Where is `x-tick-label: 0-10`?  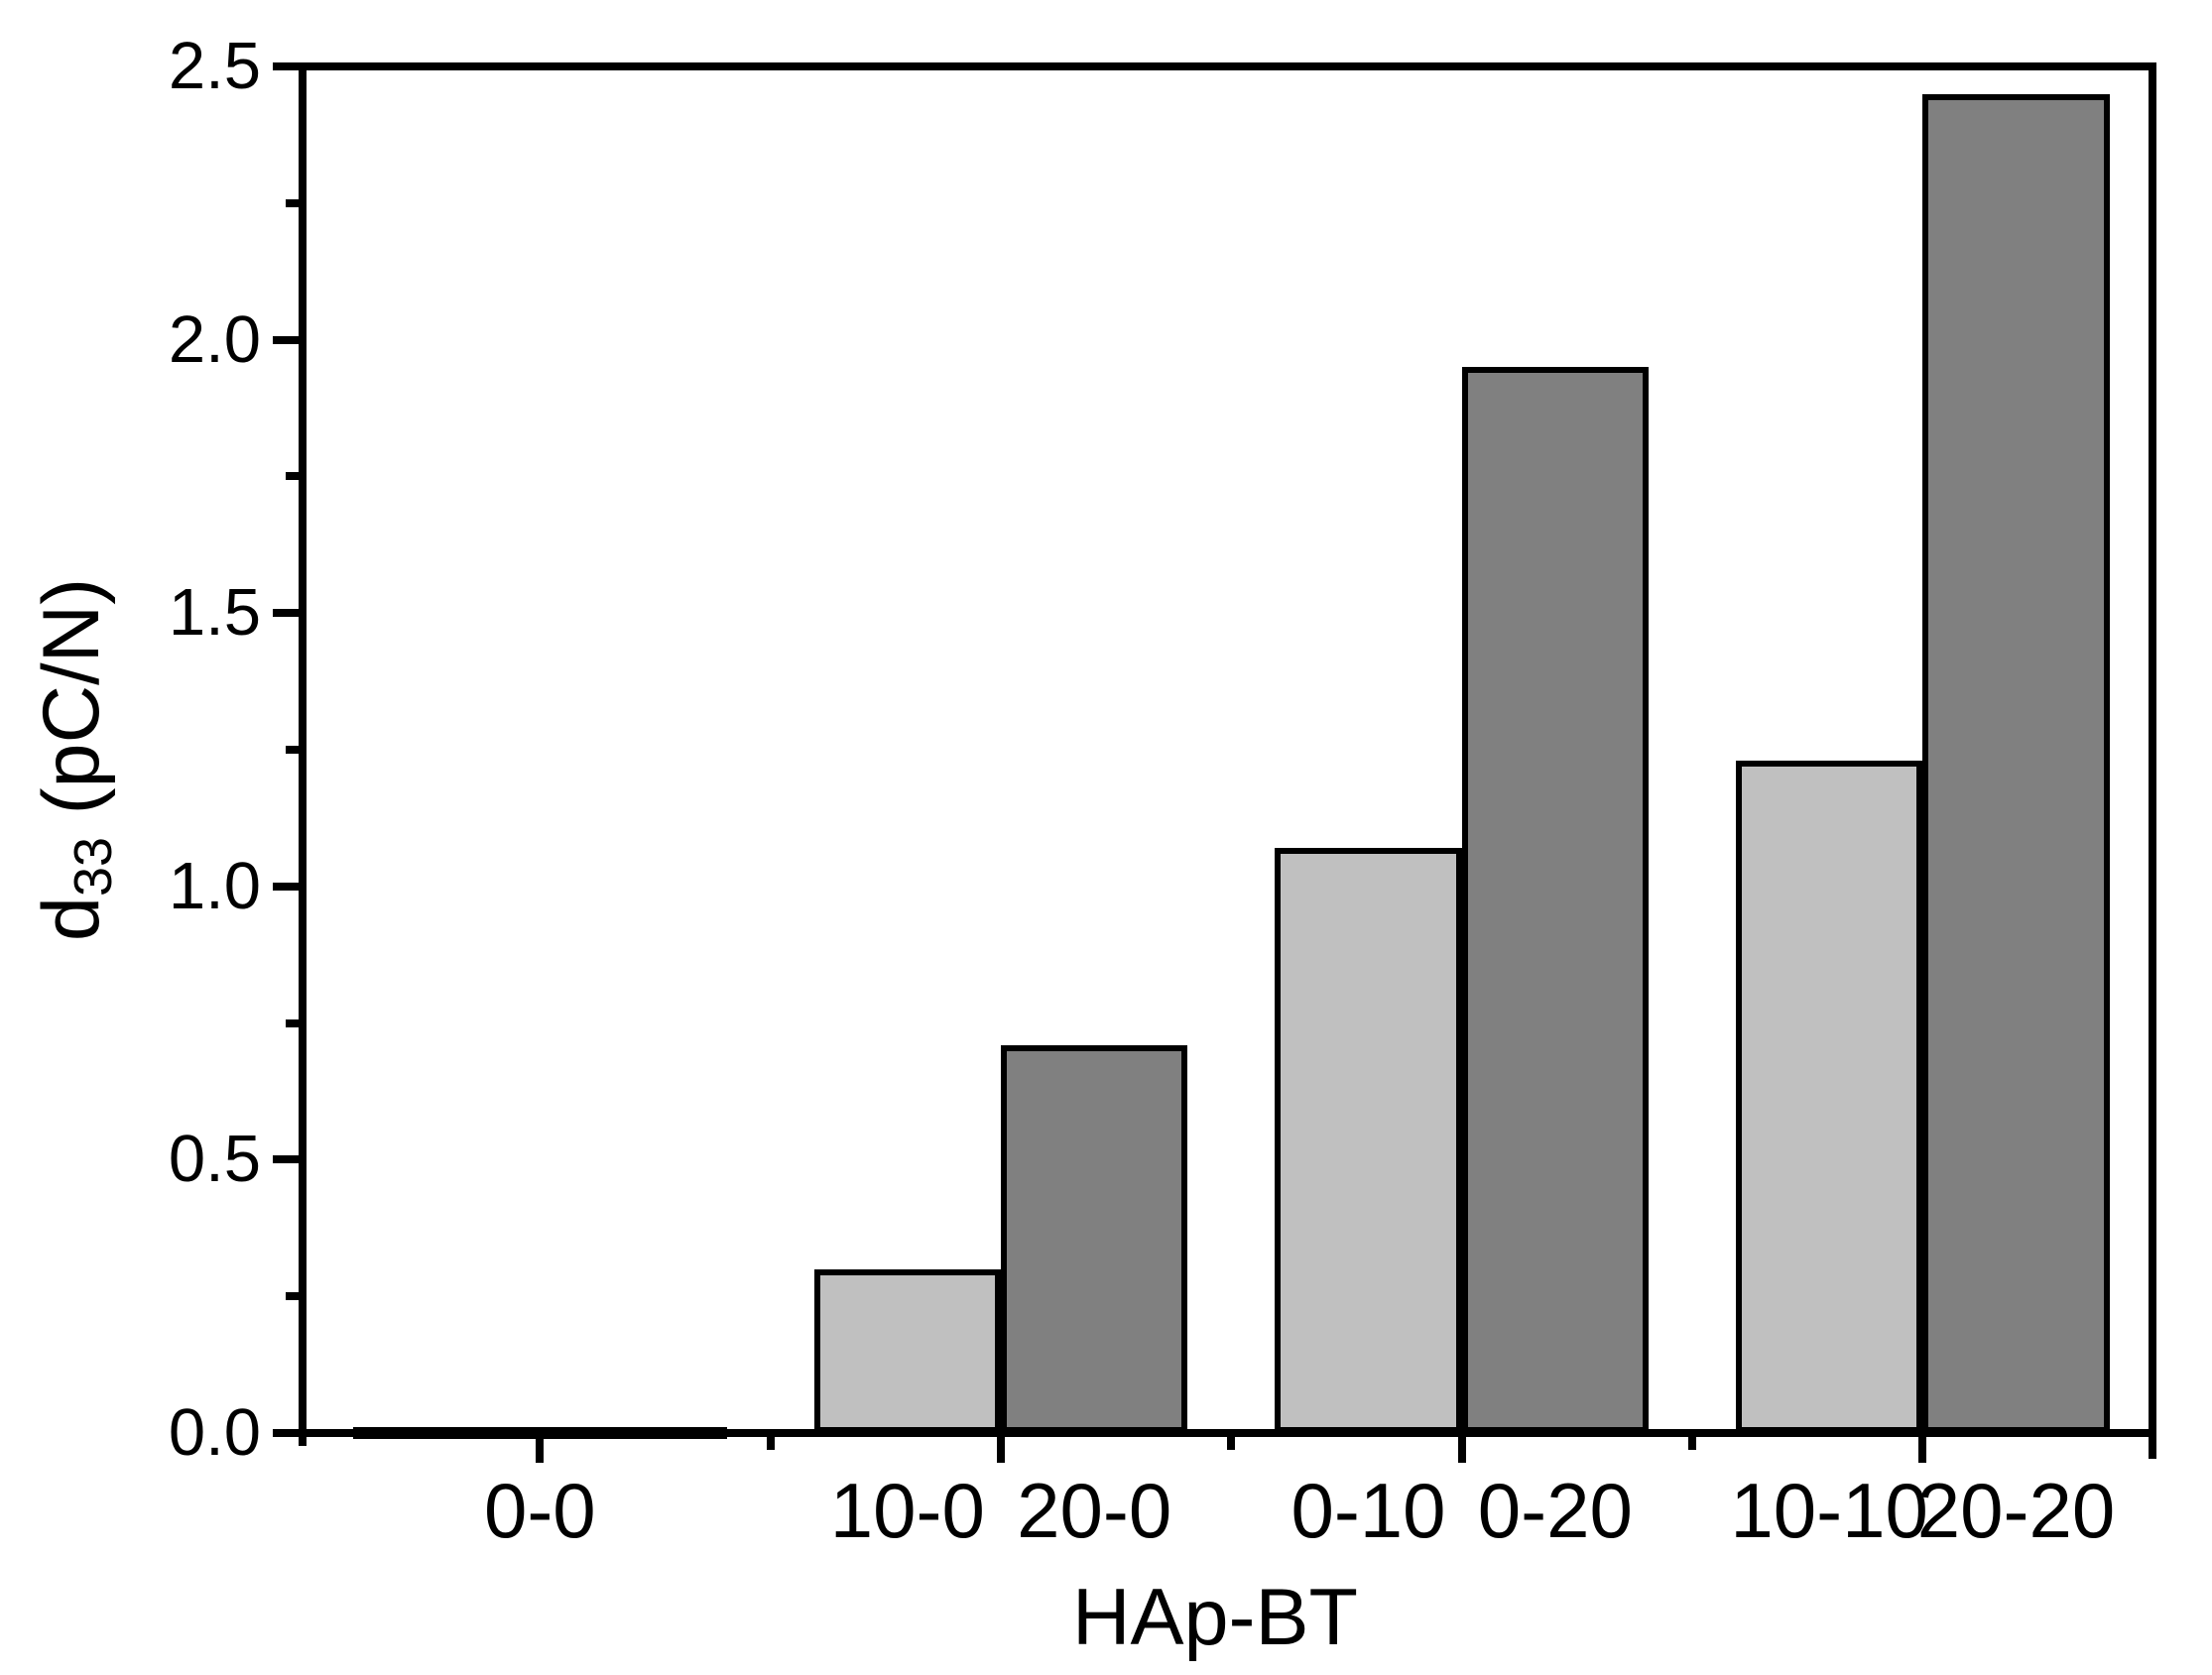 x-tick-label: 0-10 is located at coordinates (1368, 1510).